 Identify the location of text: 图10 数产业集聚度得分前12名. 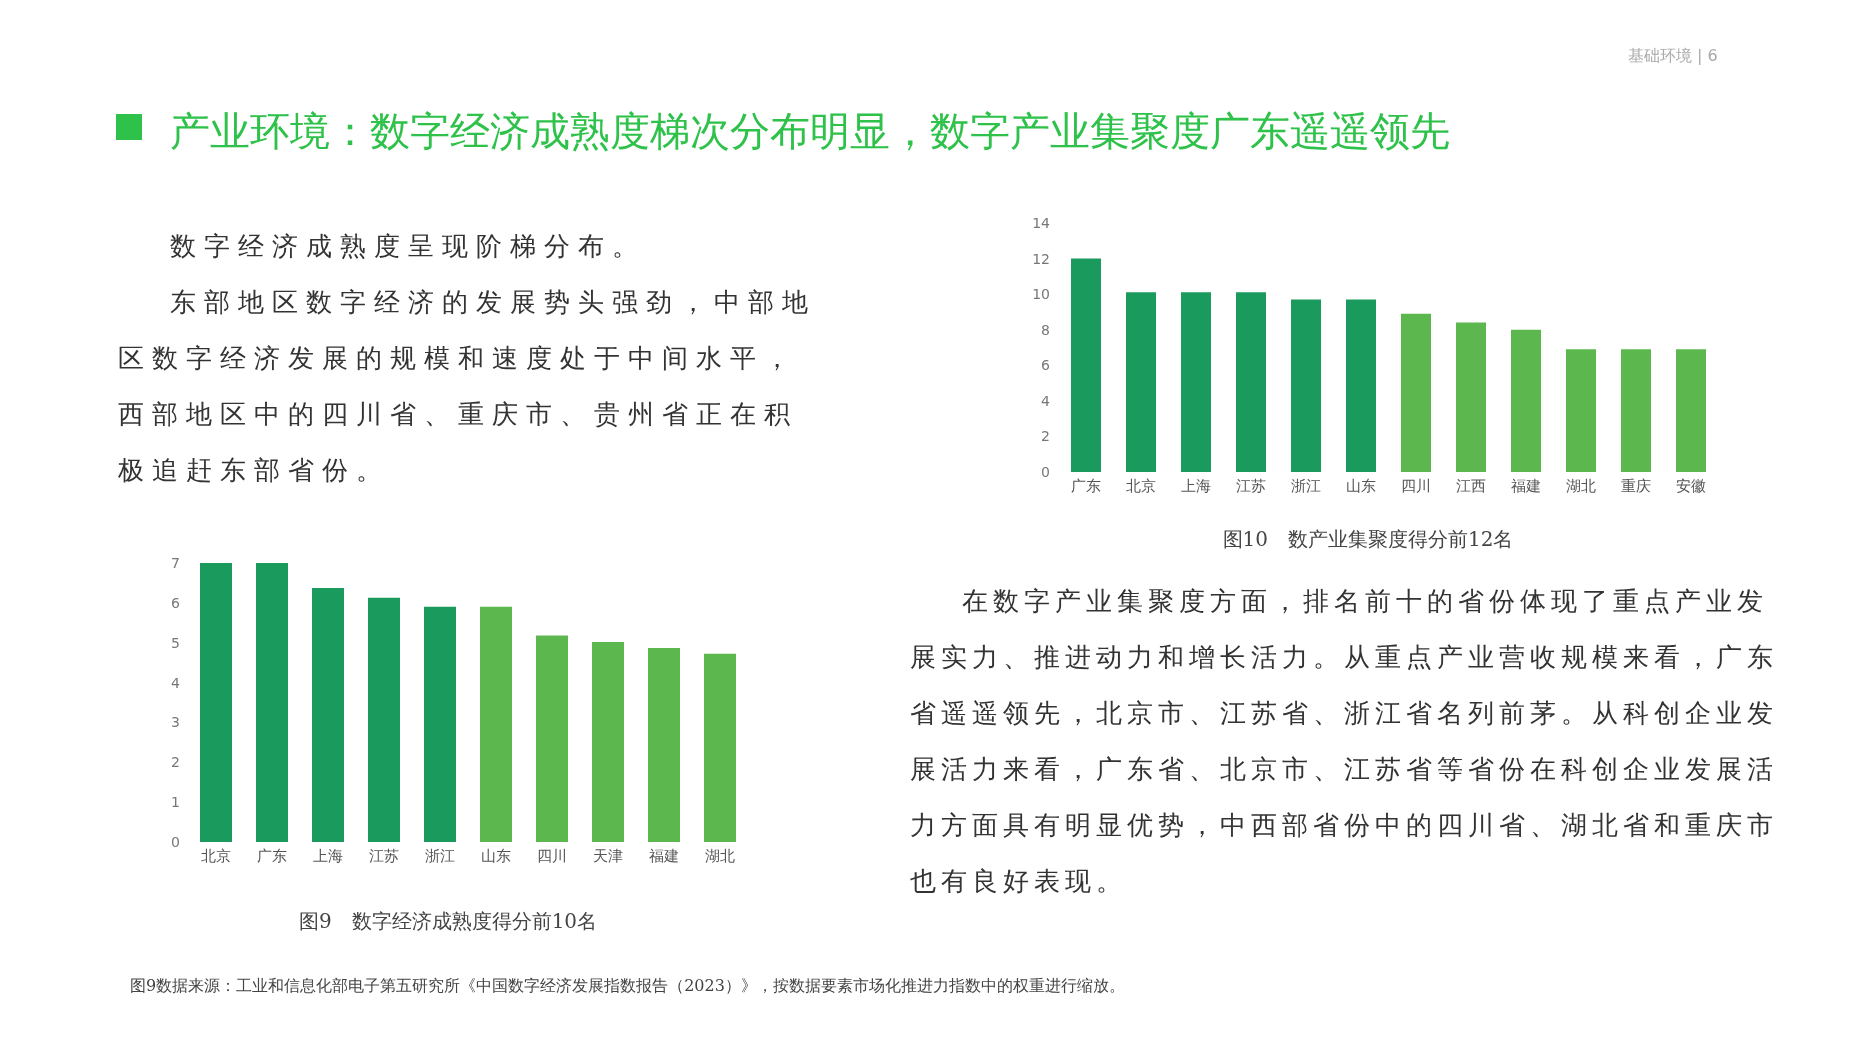
(1368, 539).